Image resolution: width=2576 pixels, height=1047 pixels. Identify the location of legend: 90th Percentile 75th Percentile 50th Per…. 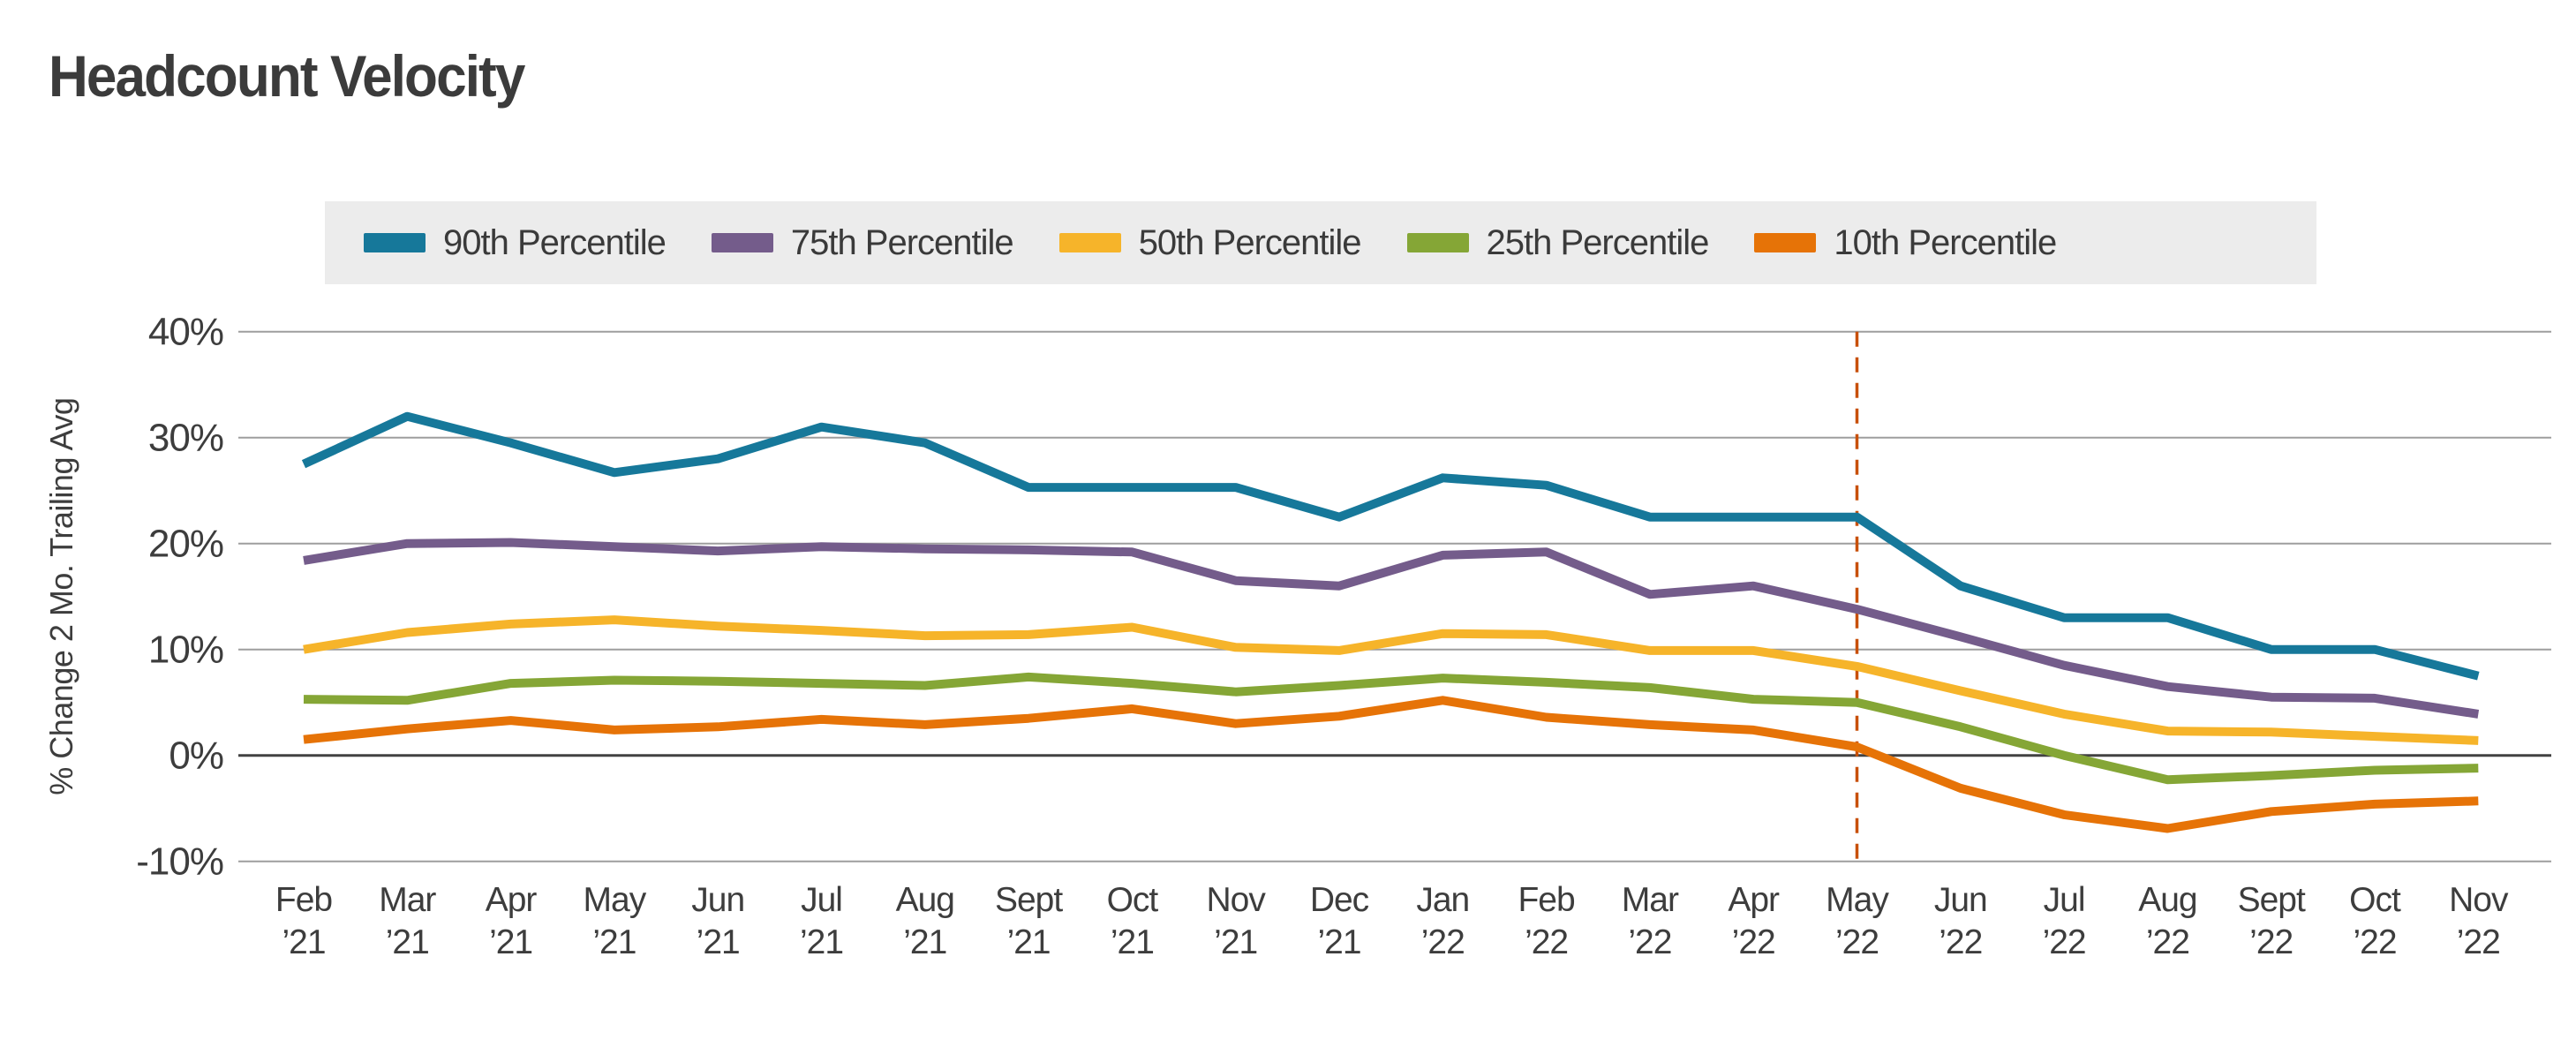
(1321, 243).